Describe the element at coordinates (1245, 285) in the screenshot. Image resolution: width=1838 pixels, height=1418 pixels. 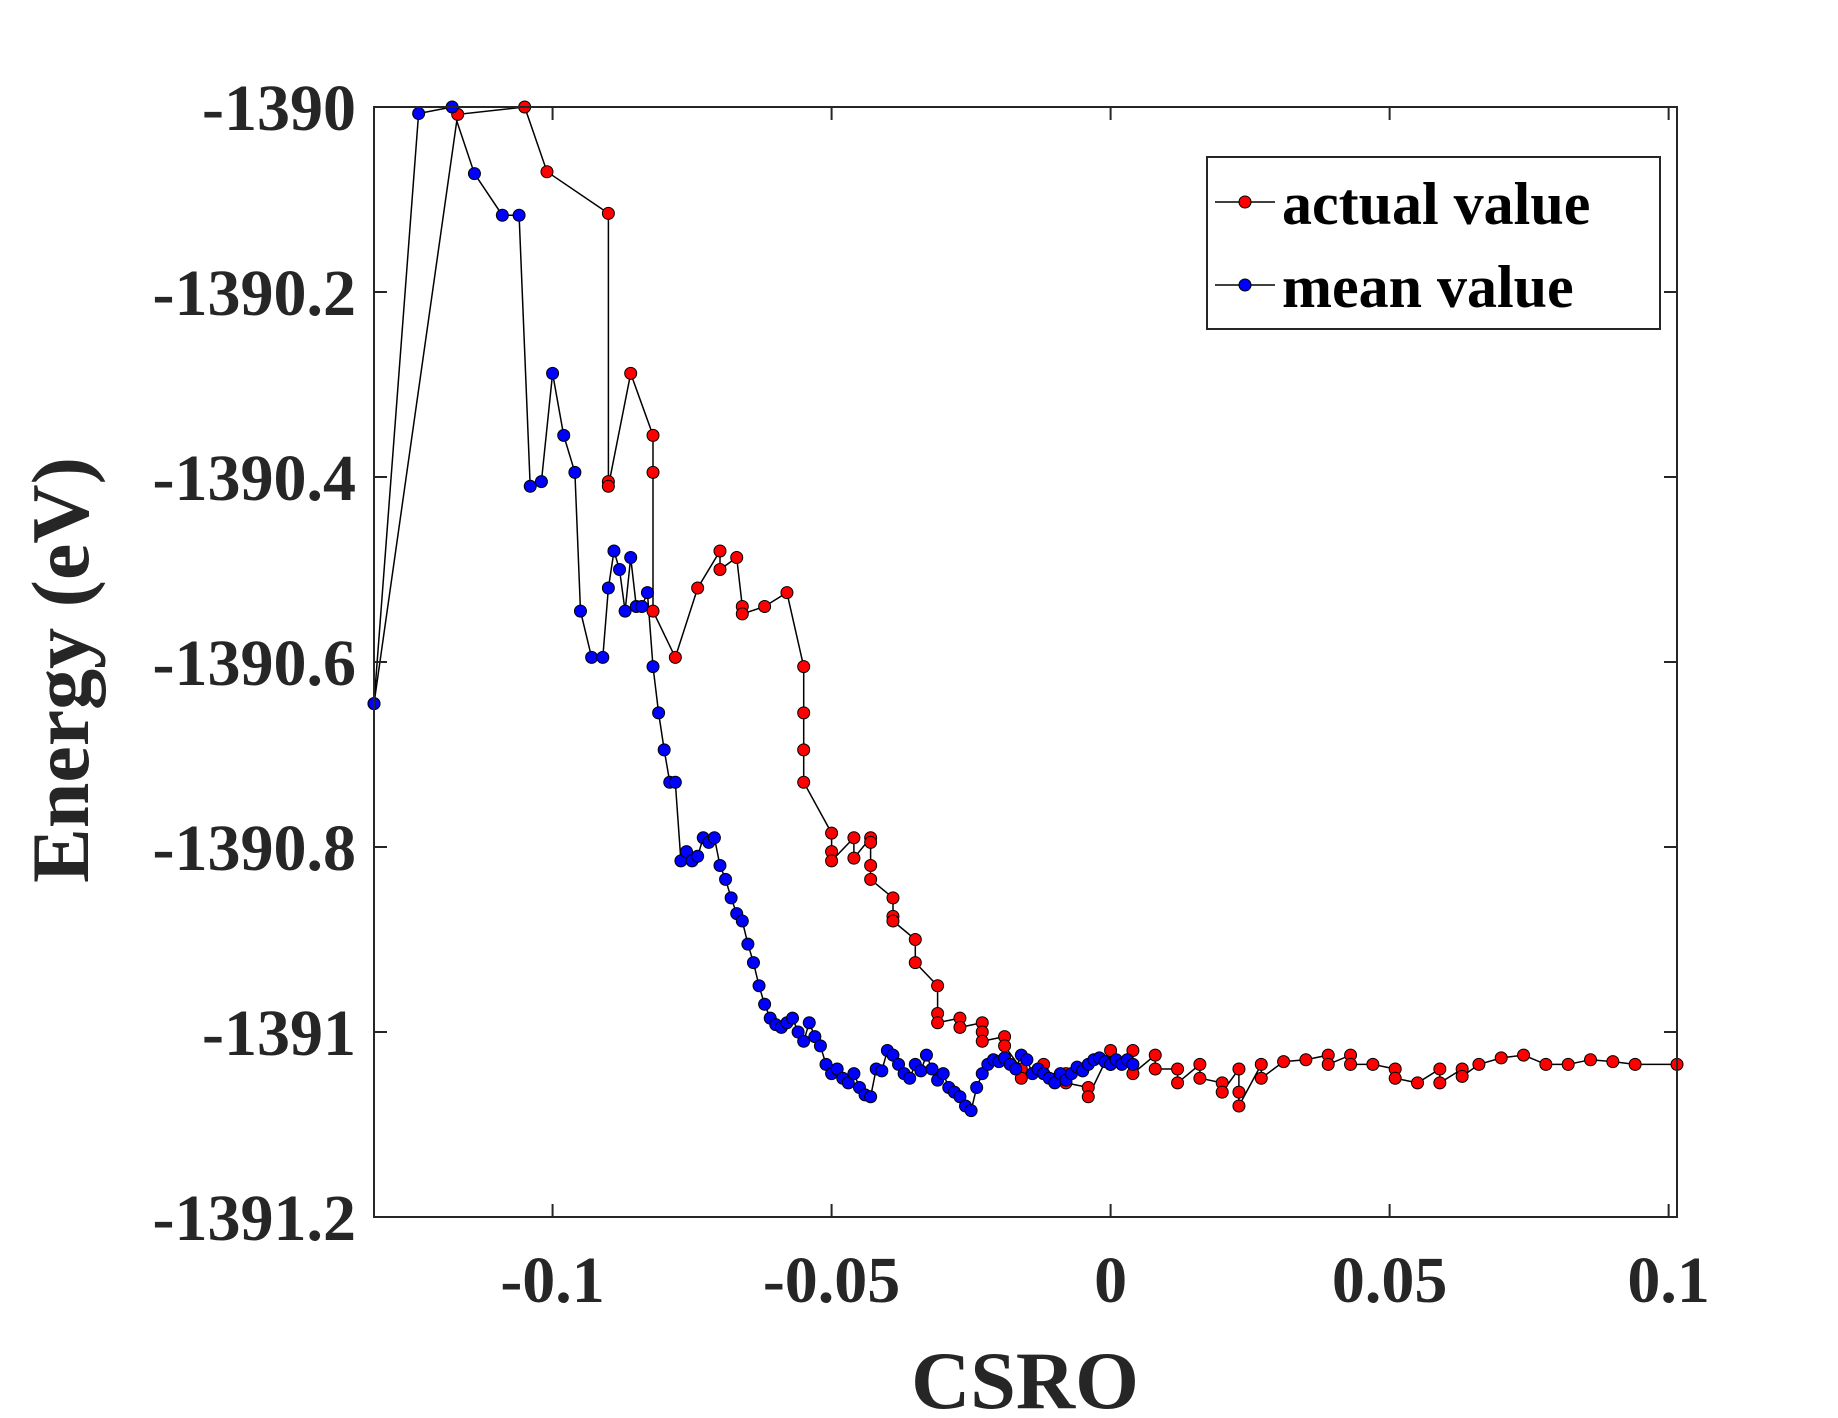
I see `legend-marker-mean` at that location.